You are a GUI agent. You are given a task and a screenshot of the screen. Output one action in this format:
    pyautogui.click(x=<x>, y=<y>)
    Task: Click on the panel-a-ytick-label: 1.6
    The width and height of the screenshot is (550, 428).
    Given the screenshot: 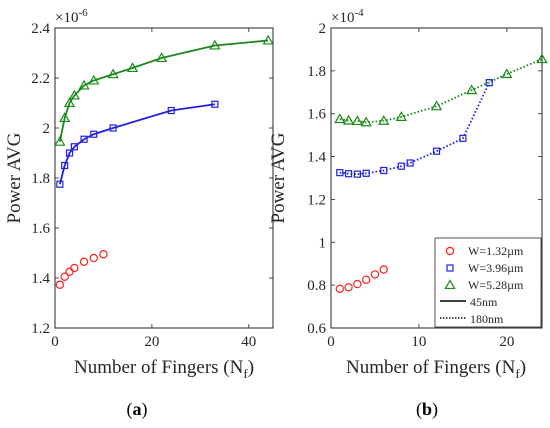 What is the action you would take?
    pyautogui.click(x=40, y=229)
    